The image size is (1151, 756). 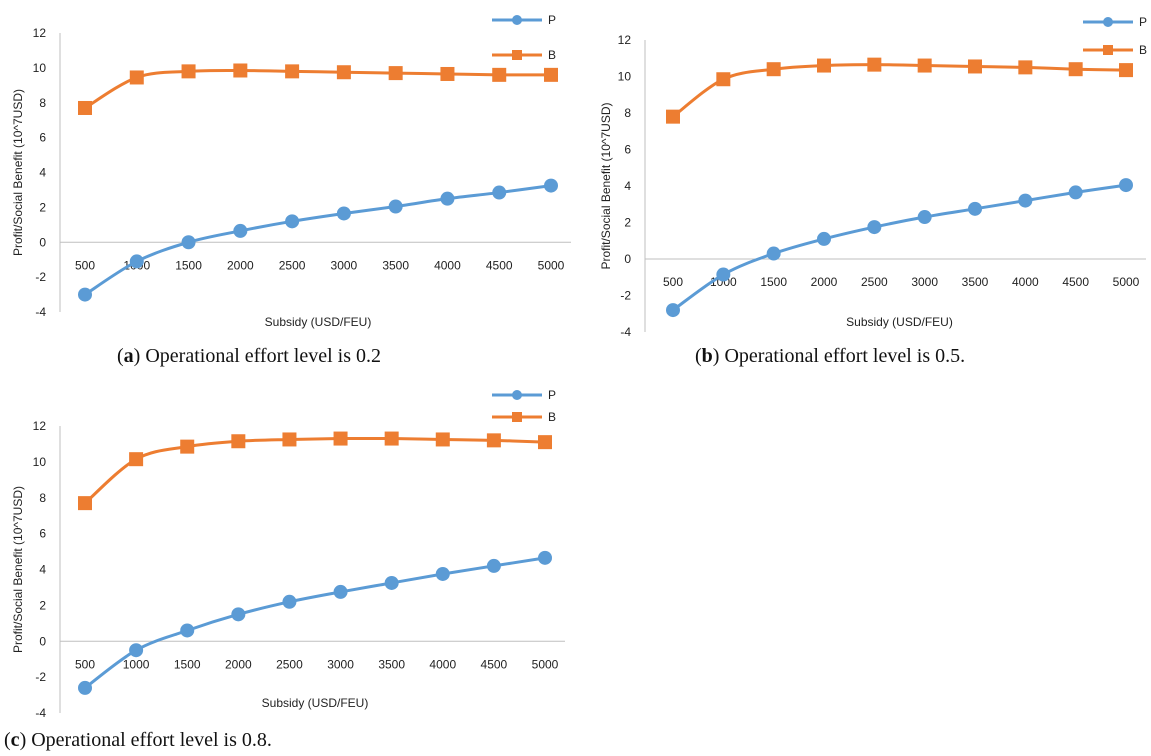 What do you see at coordinates (15, 740) in the screenshot?
I see `caption-letter: c` at bounding box center [15, 740].